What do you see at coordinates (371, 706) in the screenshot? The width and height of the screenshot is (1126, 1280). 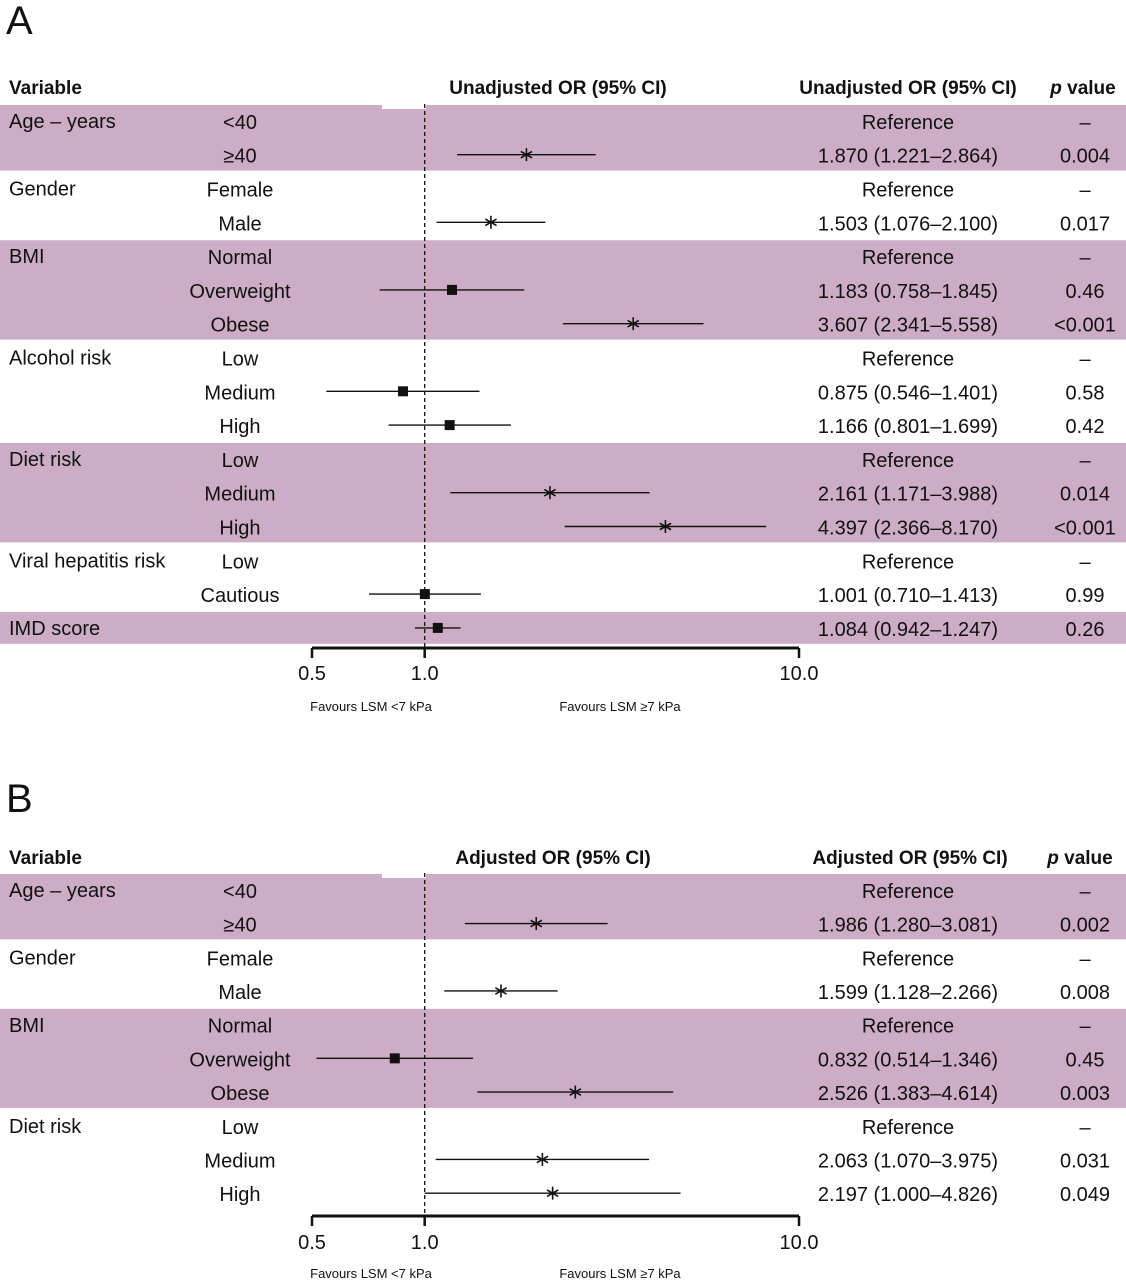 I see `favours-left-label: Favours LSM <7 kPa` at bounding box center [371, 706].